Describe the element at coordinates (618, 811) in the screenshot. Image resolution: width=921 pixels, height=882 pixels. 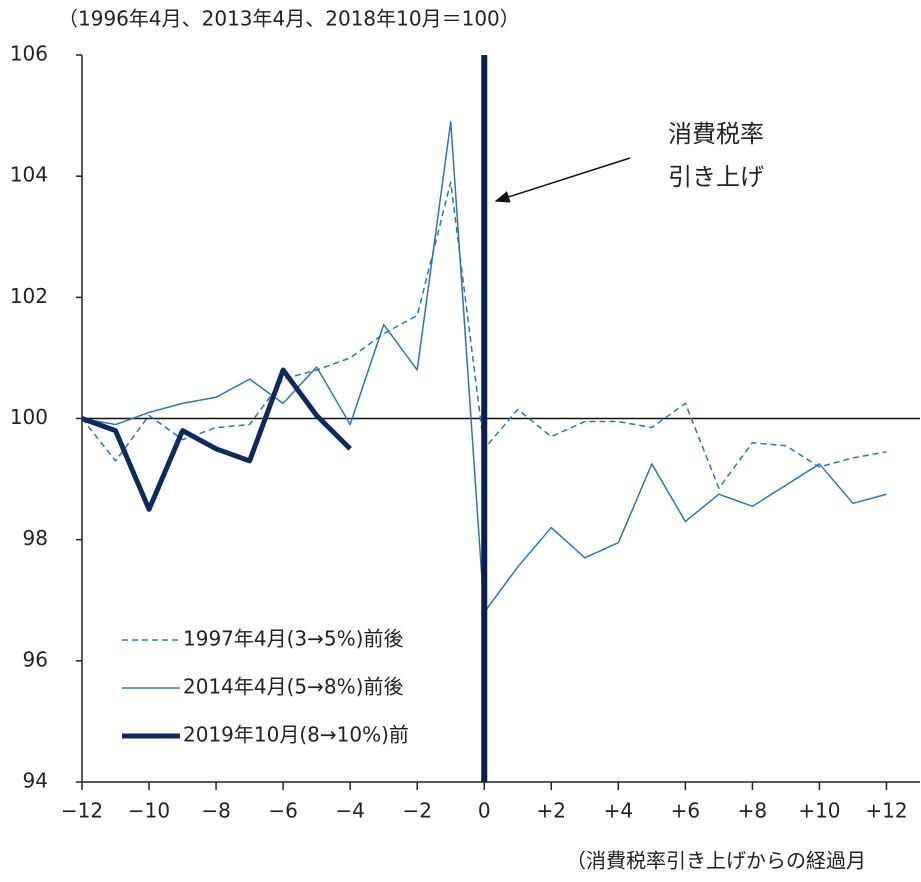
I see `x-tick-label: +4` at that location.